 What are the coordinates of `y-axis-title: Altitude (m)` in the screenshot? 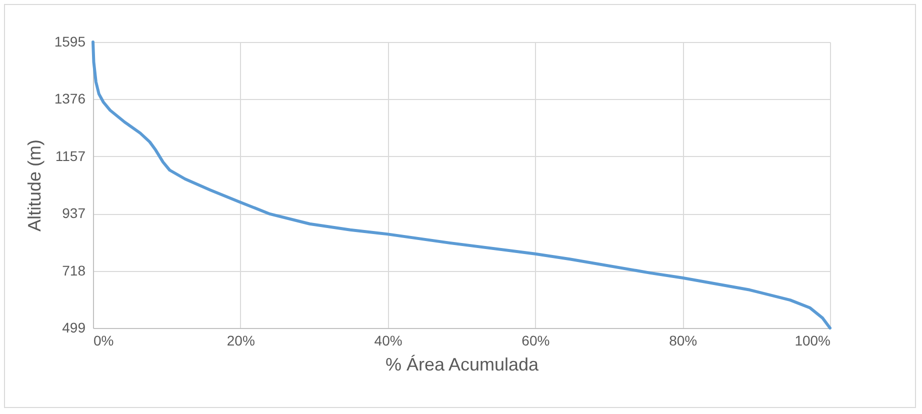 It's located at (34, 185).